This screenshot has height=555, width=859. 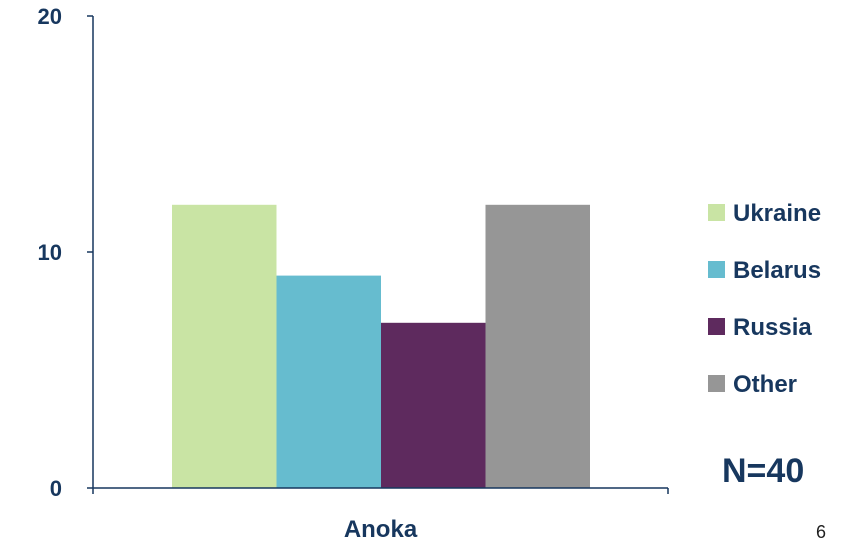 What do you see at coordinates (764, 299) in the screenshot?
I see `legend: Ukraine Belarus Russia Other` at bounding box center [764, 299].